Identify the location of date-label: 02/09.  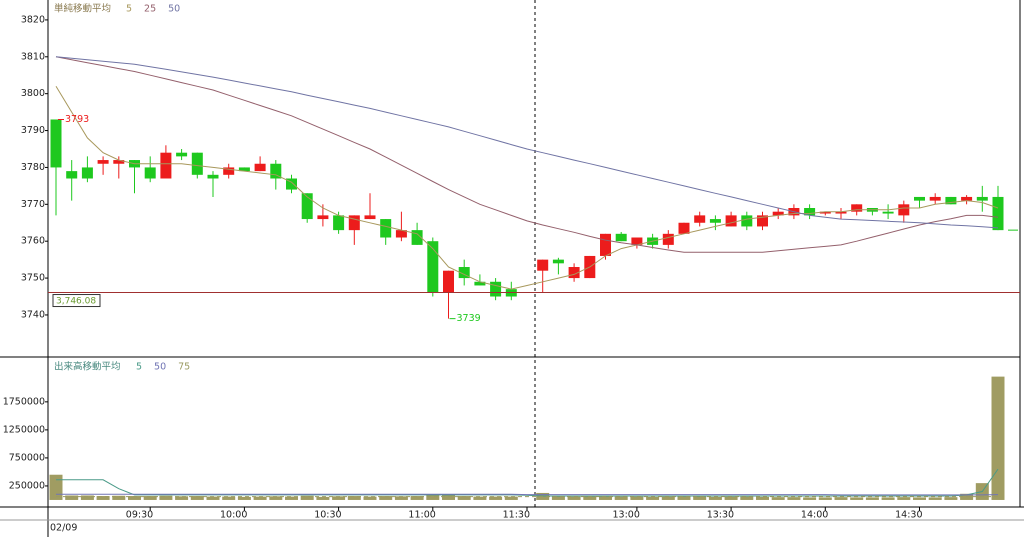
(63, 528).